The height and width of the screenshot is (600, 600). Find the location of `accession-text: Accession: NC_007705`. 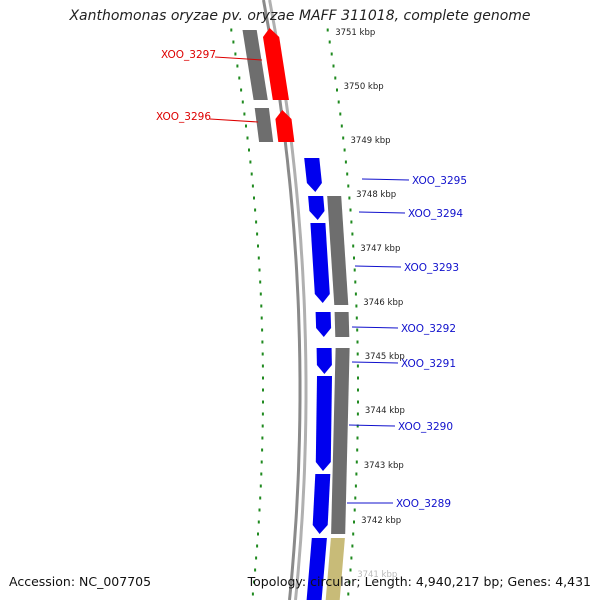

accession-text: Accession: NC_007705 is located at coordinates (80, 581).